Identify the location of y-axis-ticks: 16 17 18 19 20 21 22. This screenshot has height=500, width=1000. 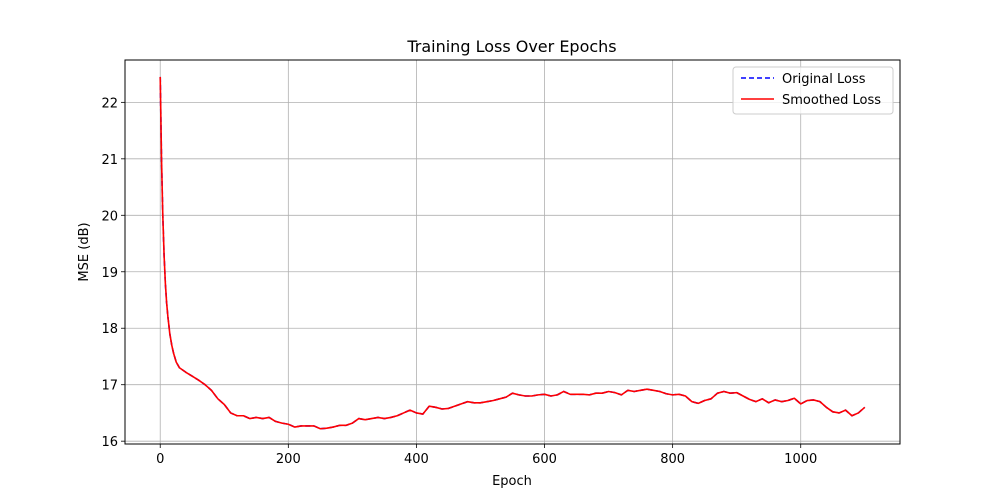
(113, 273).